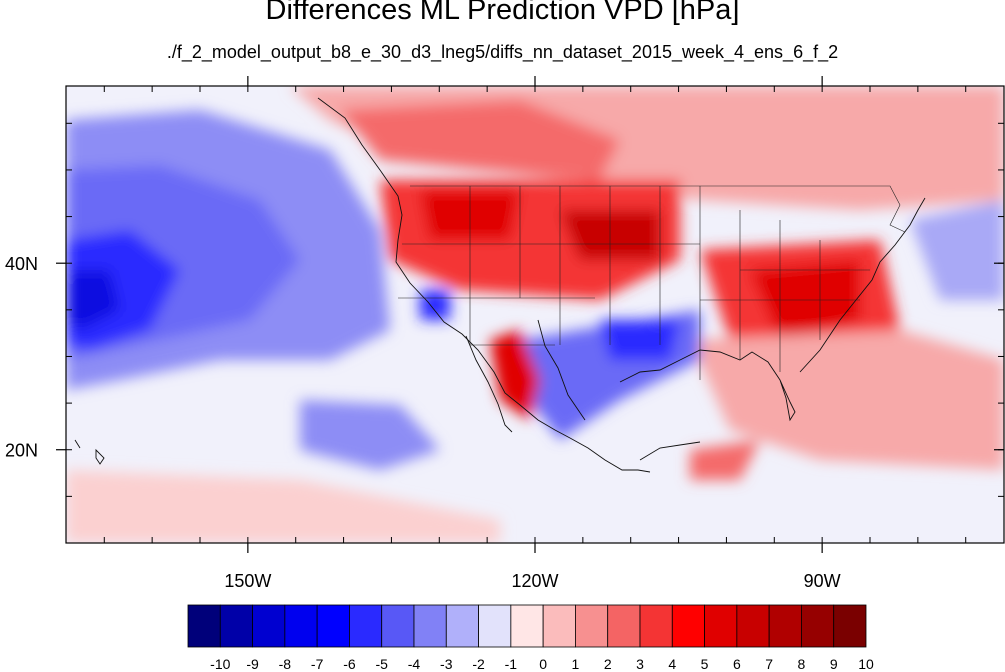  Describe the element at coordinates (737, 664) in the screenshot. I see `colorbar-label: 6` at that location.